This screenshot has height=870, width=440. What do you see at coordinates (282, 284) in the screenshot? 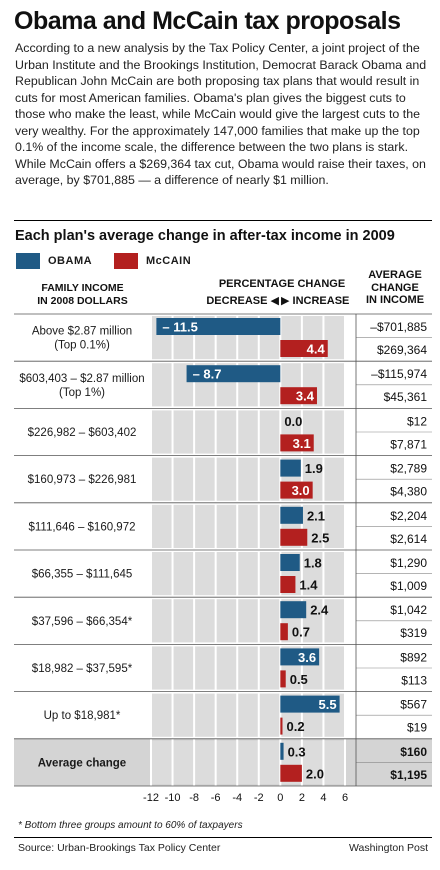
I see `header-percentage-change: PERCENTAGE CHANGE` at bounding box center [282, 284].